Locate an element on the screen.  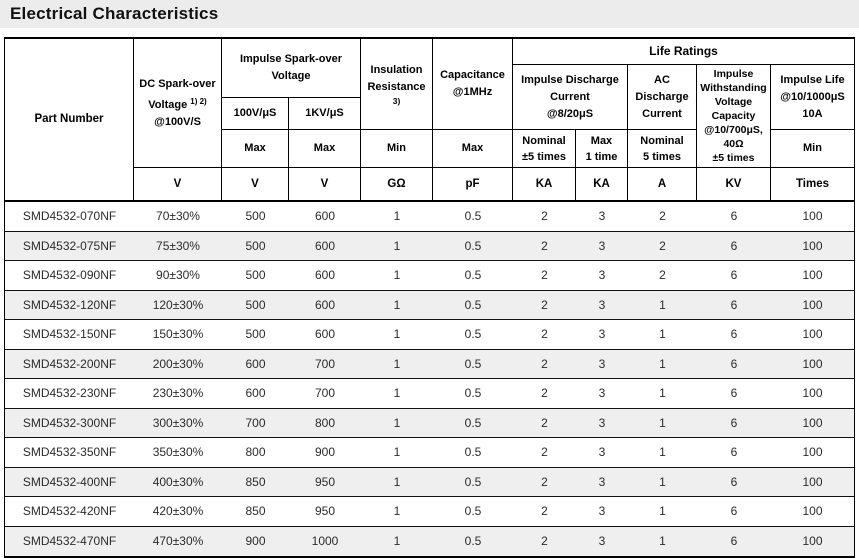
part-number-cell: SMD4532-230NF is located at coordinates (69, 393).